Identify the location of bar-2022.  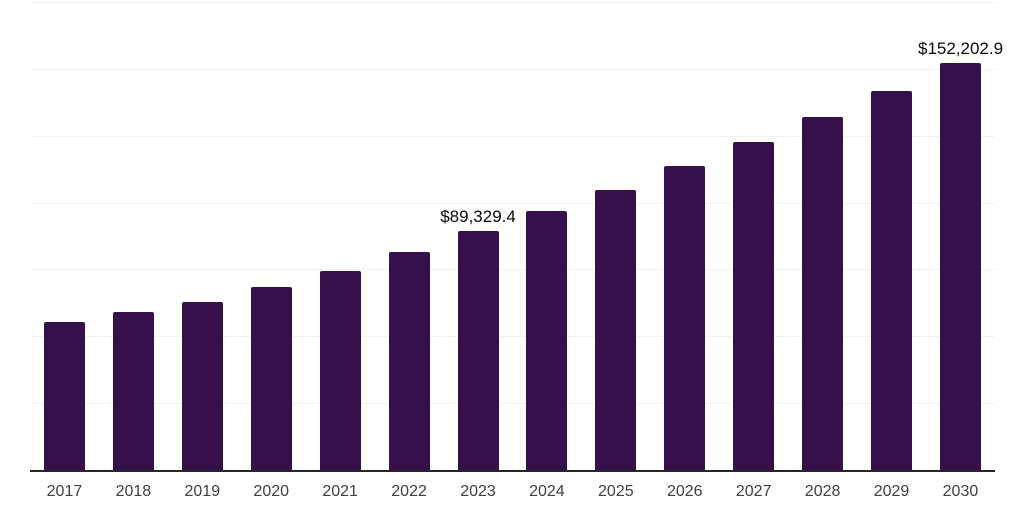
(409, 361).